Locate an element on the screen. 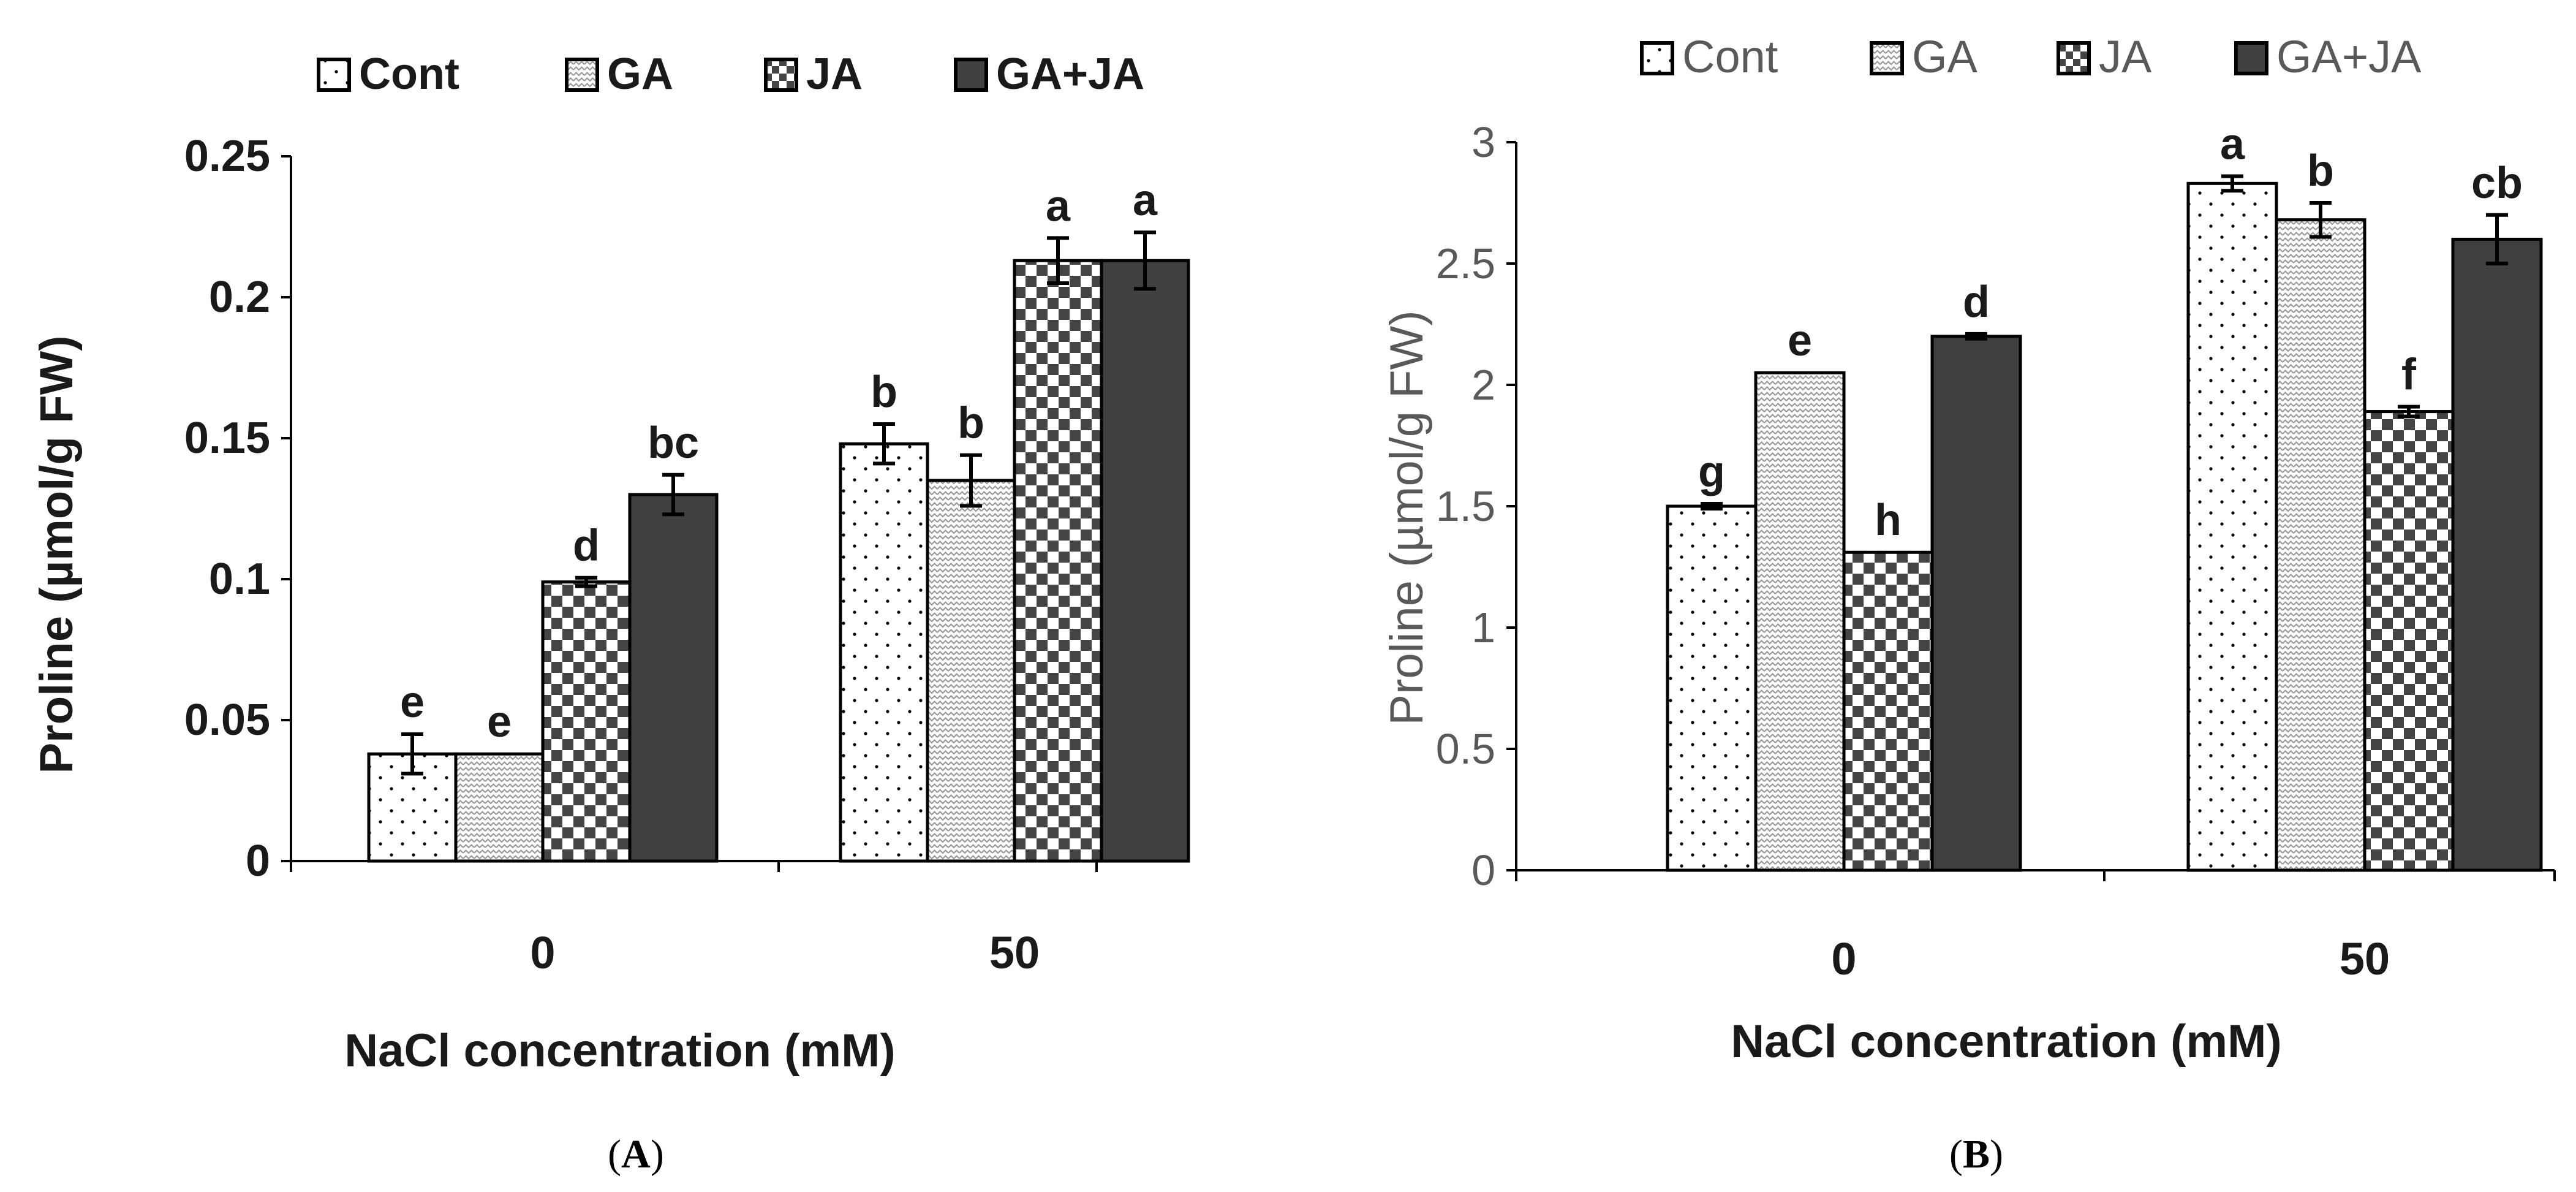 The width and height of the screenshot is (2576, 1192). panel-b-y-axis-label: Proline (µmol/g FW) is located at coordinates (1407, 517).